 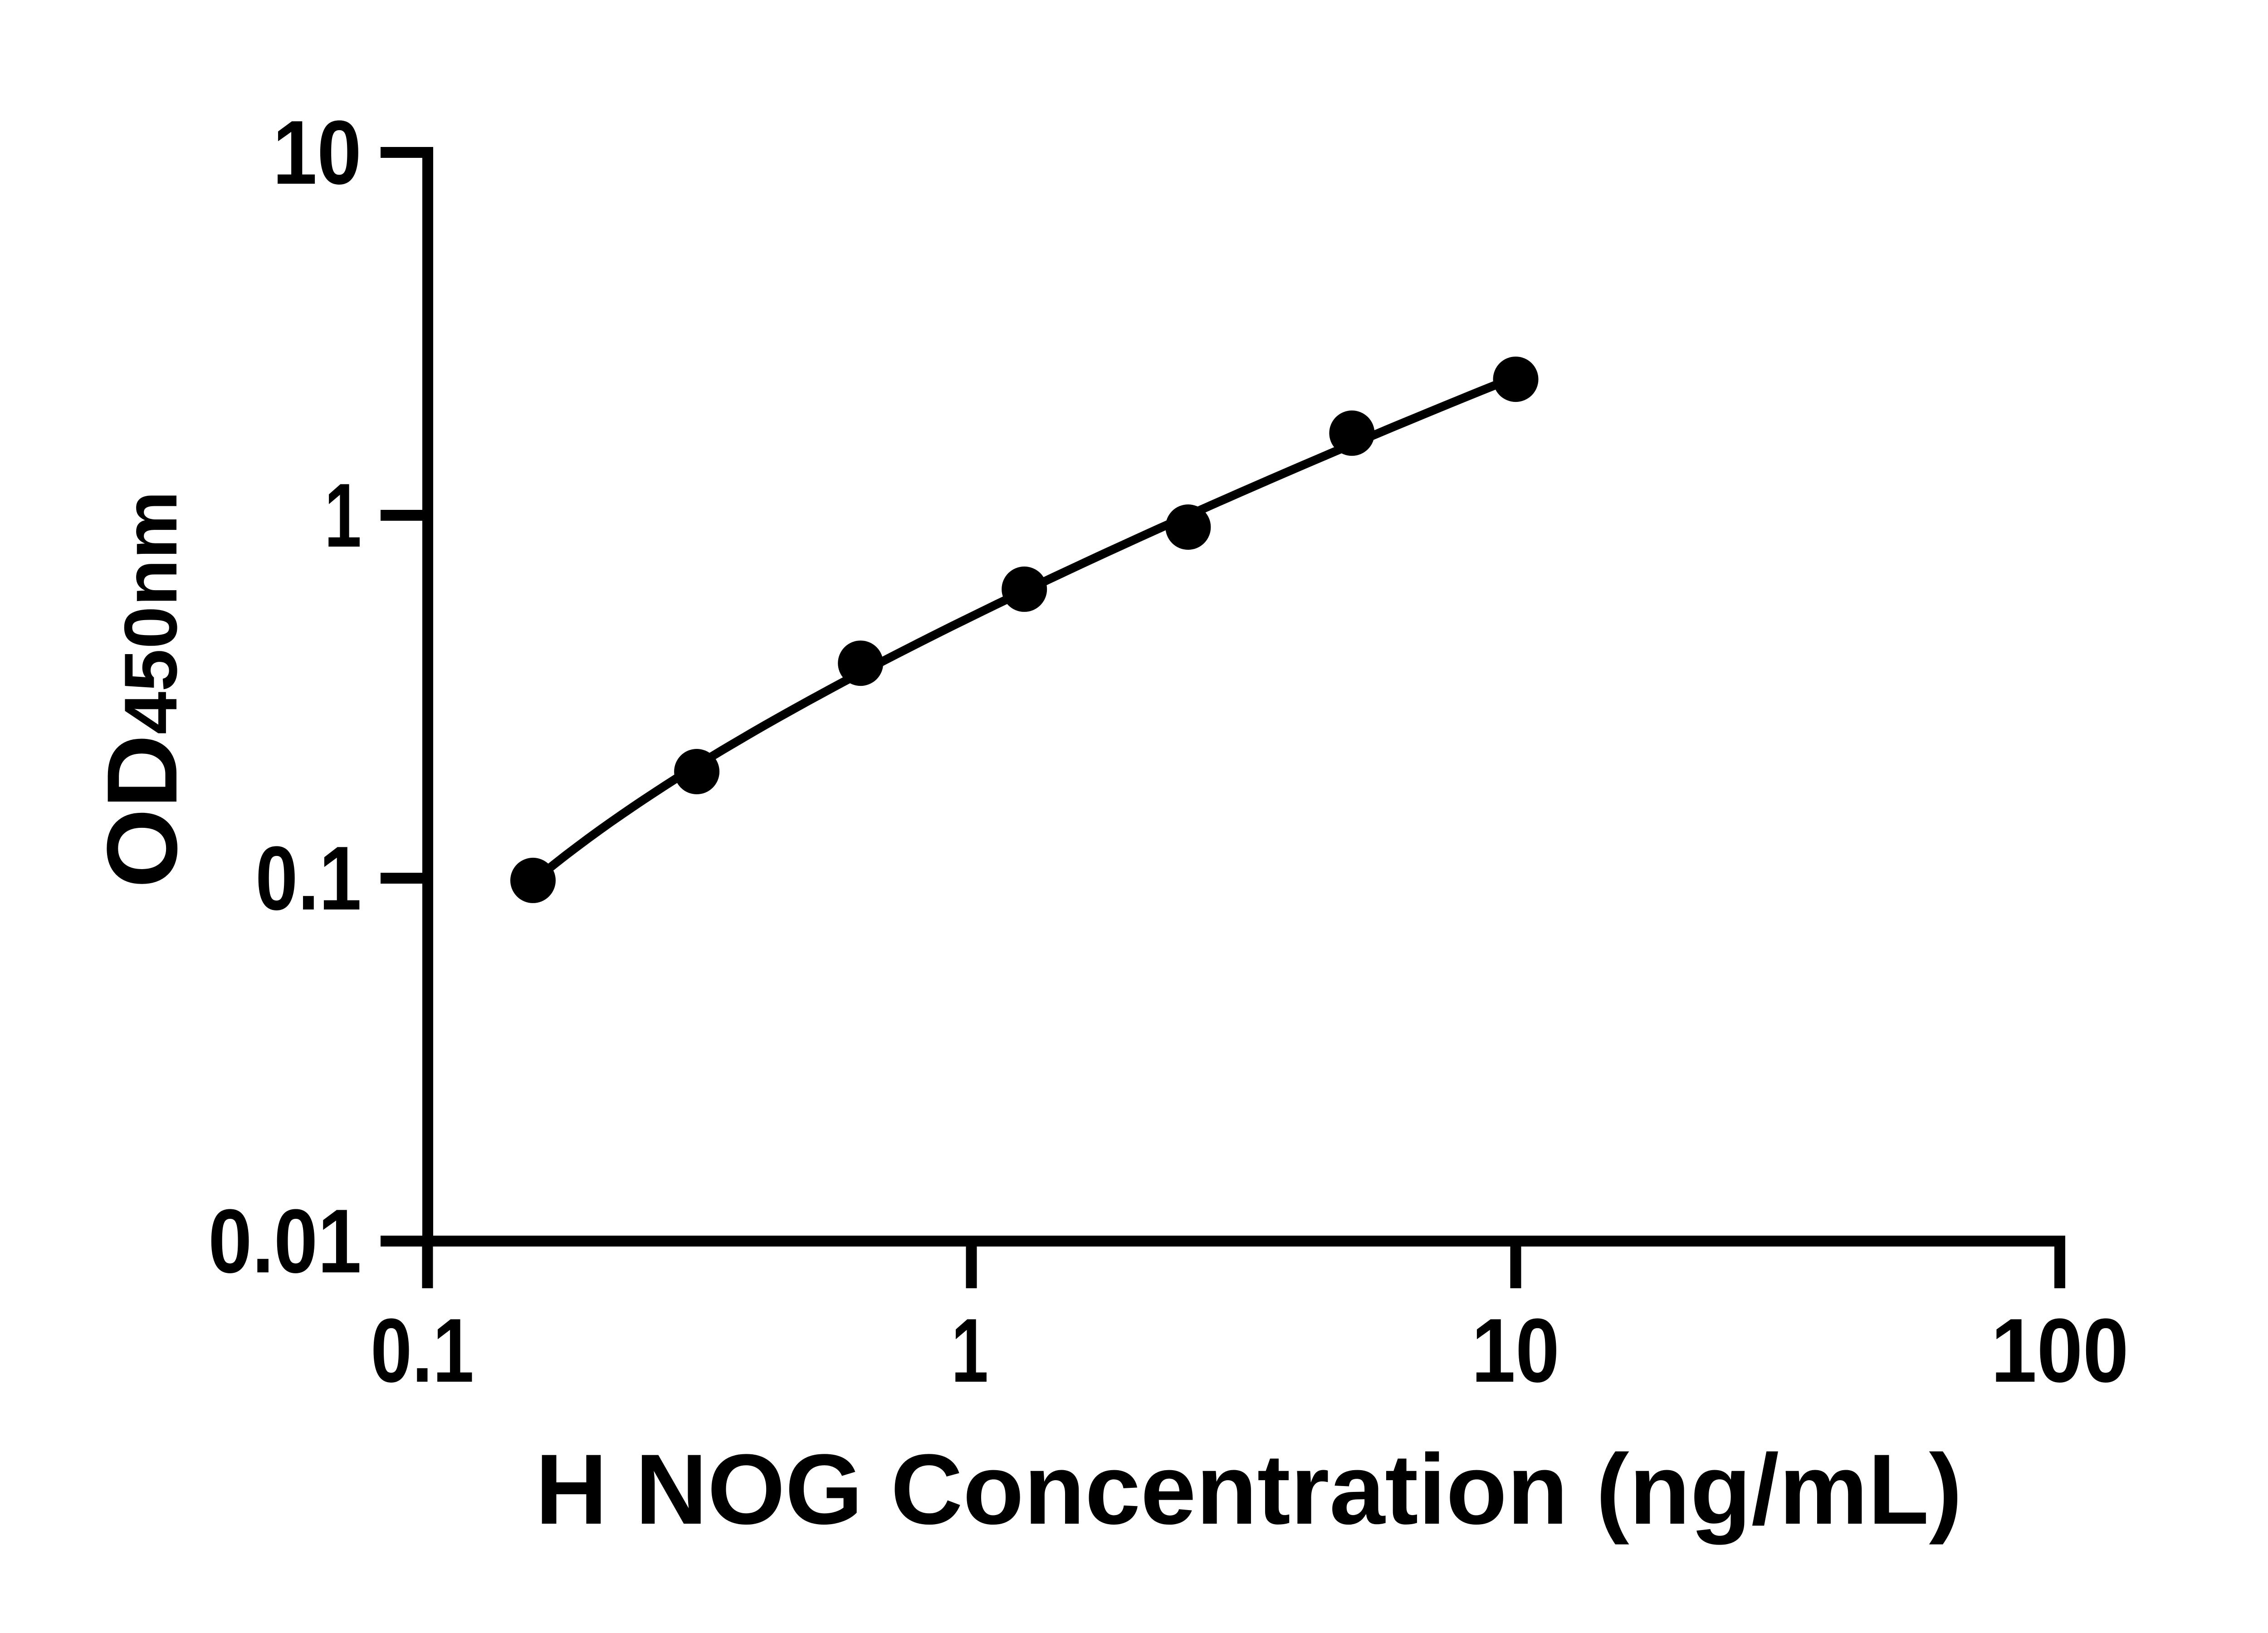 I want to click on svg-text: H NOG Concentration (ng/mL), so click(x=1249, y=1489).